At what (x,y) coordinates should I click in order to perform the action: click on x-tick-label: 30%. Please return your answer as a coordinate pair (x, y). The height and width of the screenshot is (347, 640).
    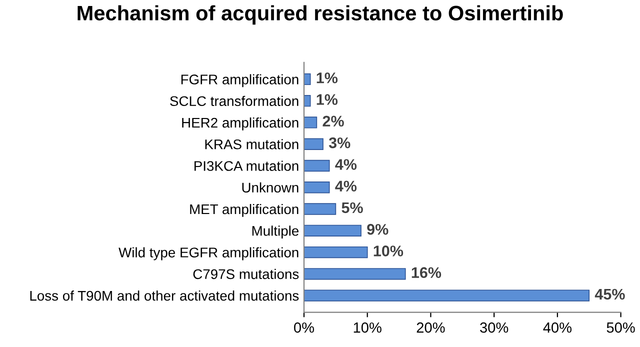
    Looking at the image, I should click on (494, 327).